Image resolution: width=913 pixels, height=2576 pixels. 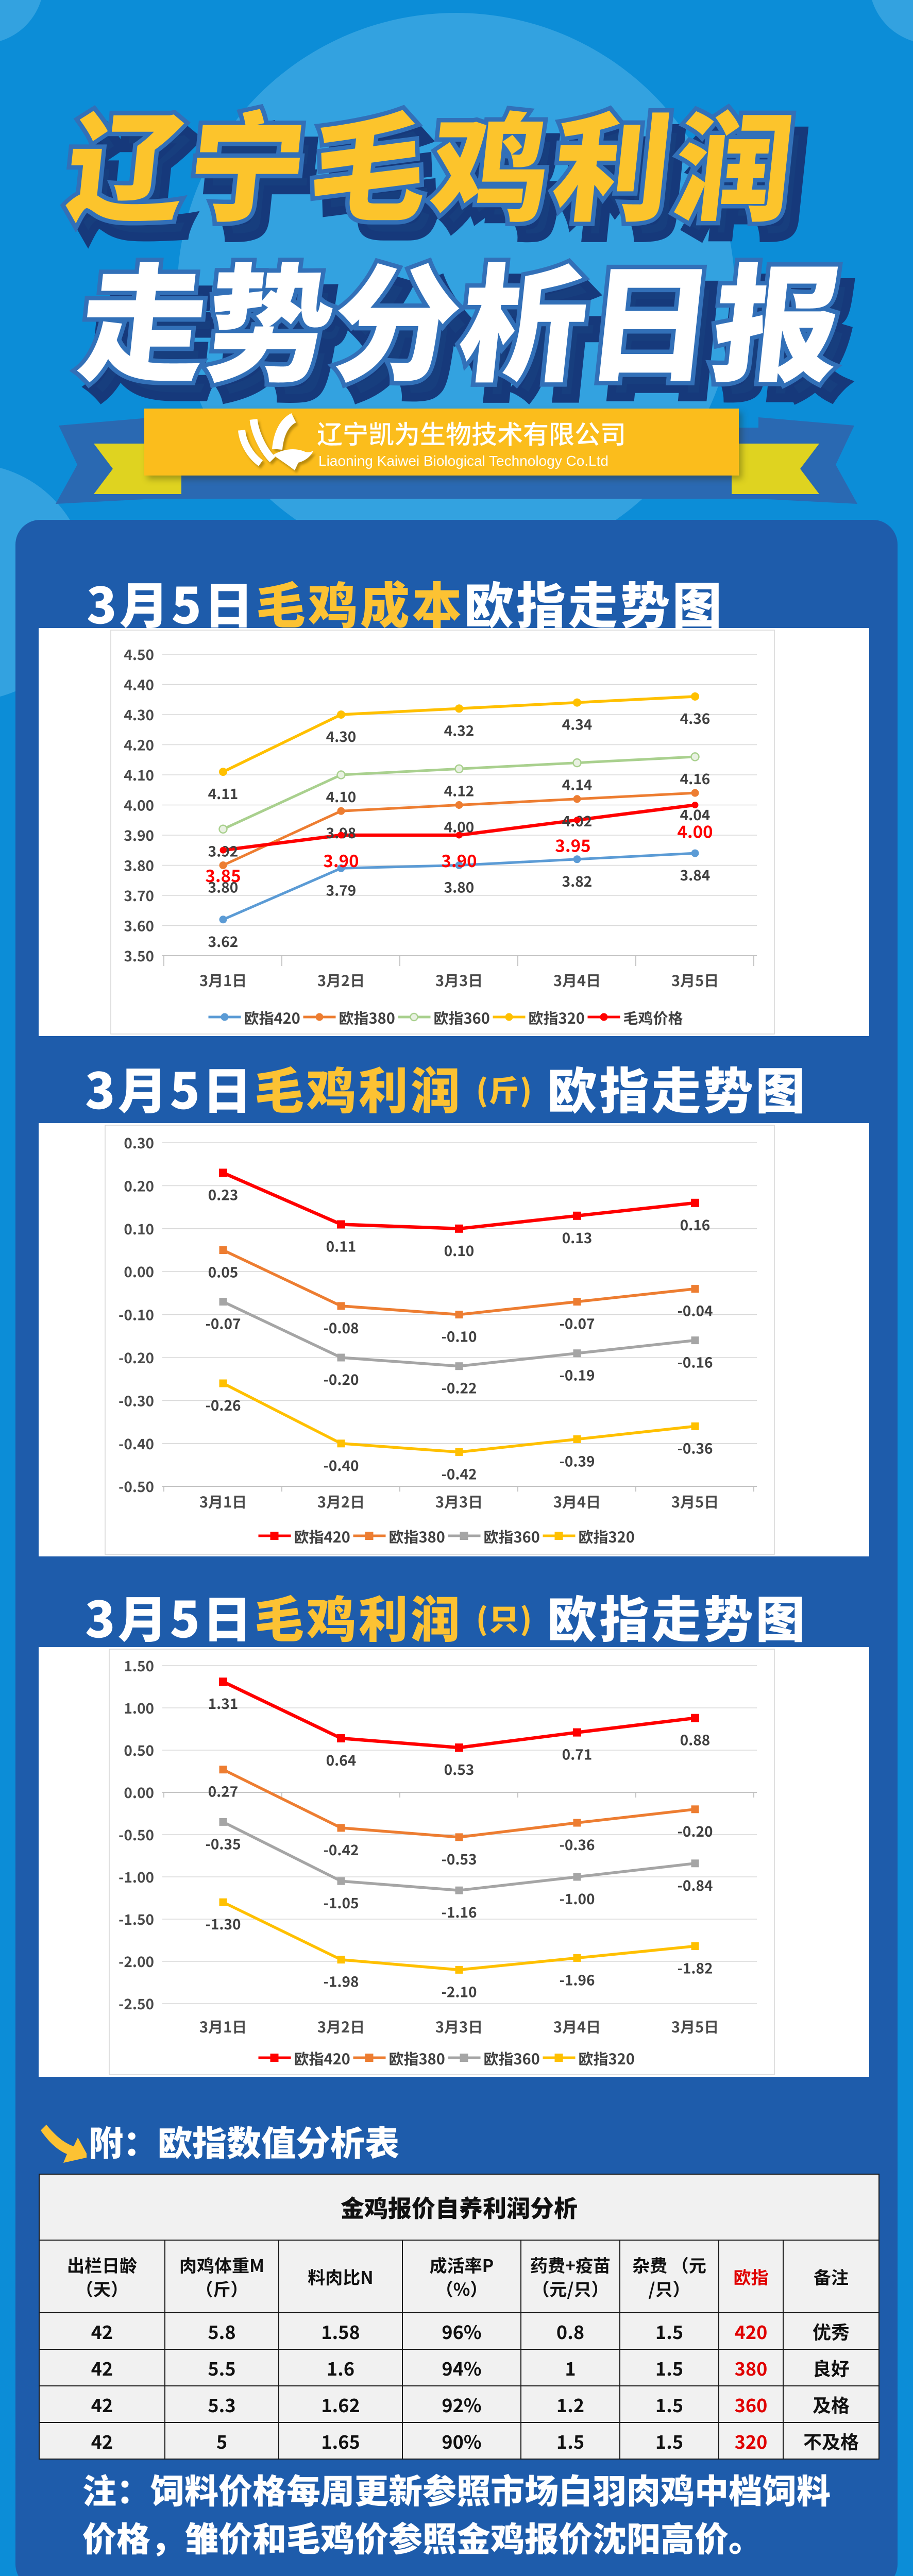 I want to click on svg-text: 0.16, so click(x=696, y=1224).